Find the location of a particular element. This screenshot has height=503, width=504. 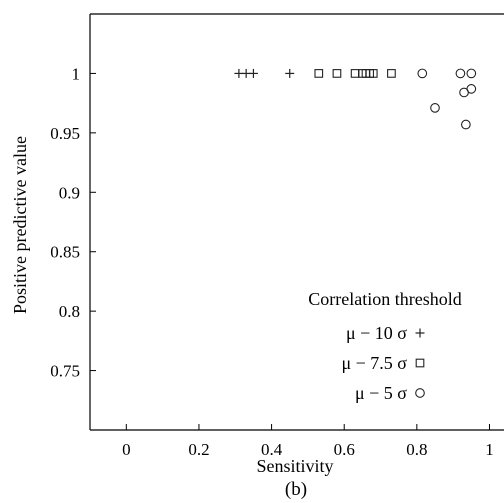

y-tick-label: 0.75 is located at coordinates (65, 371).